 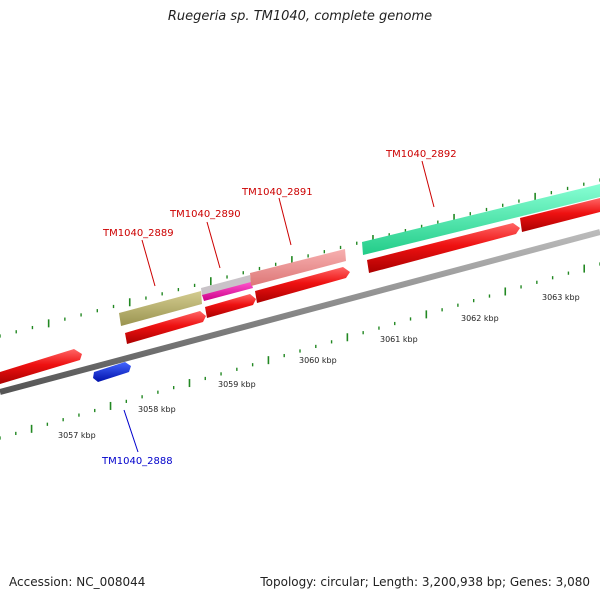 What do you see at coordinates (561, 297) in the screenshot?
I see `kbp-label: 3063 kbp` at bounding box center [561, 297].